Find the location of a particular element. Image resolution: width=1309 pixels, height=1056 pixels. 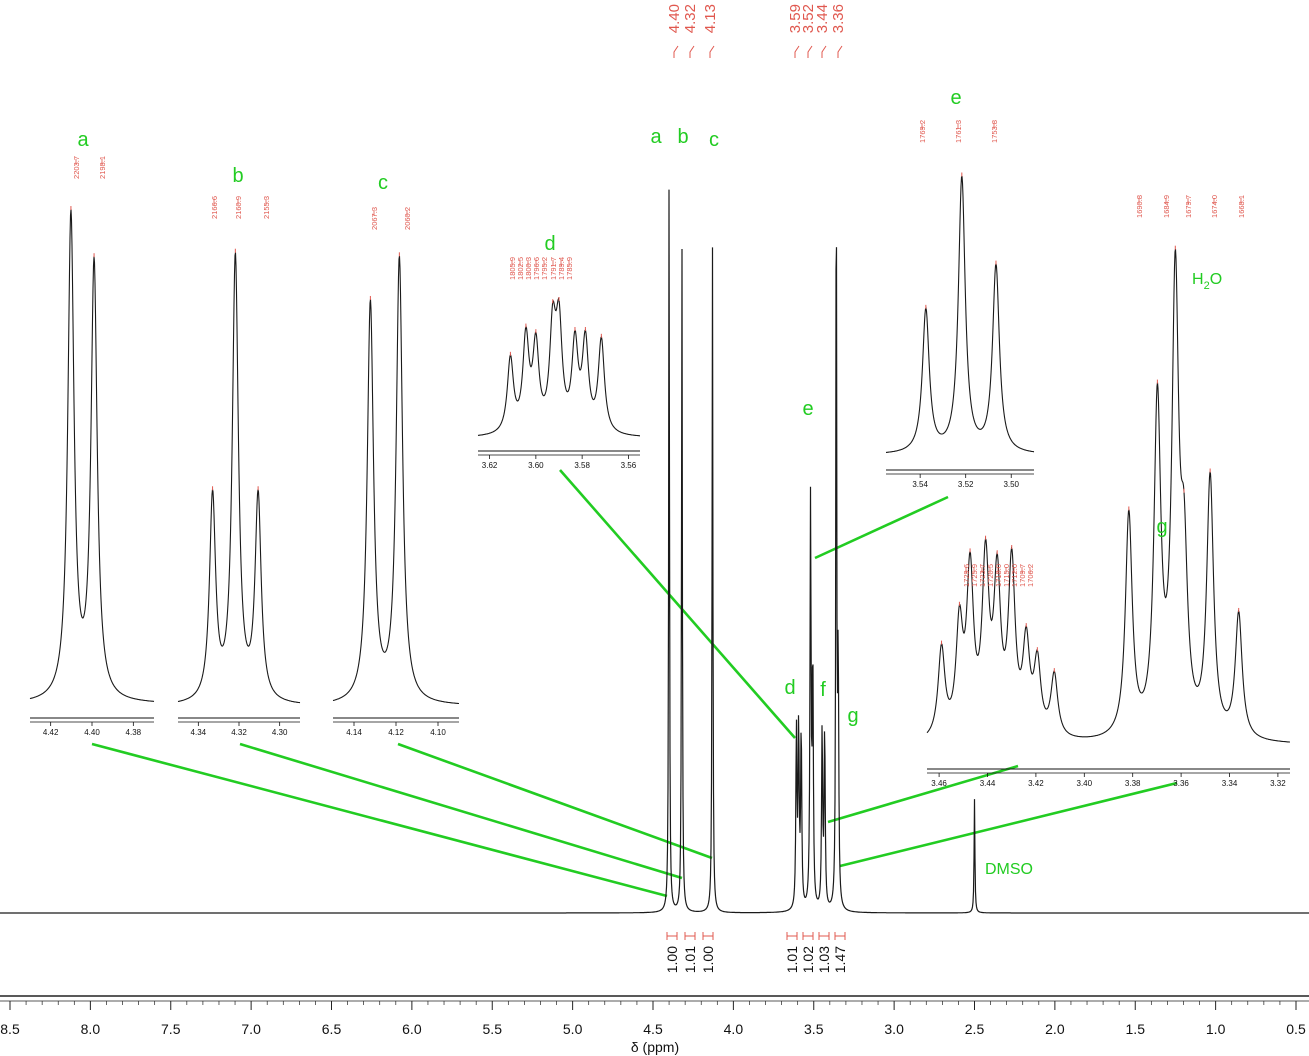

inset-hz-label: 2198.1 is located at coordinates (102, 167).